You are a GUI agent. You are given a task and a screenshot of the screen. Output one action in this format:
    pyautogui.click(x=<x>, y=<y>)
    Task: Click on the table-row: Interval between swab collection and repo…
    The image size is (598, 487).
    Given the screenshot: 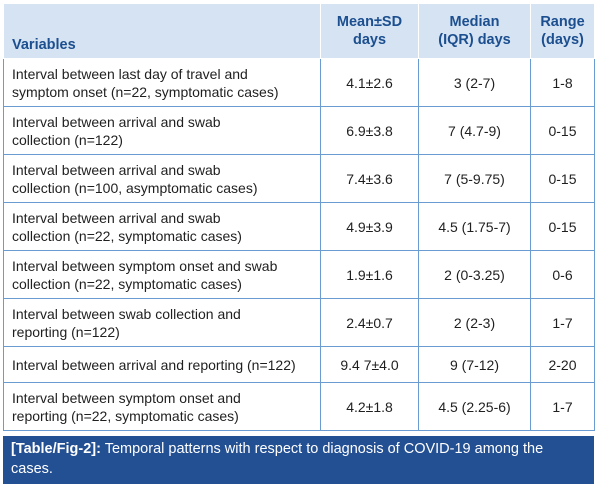 What is the action you would take?
    pyautogui.click(x=299, y=322)
    